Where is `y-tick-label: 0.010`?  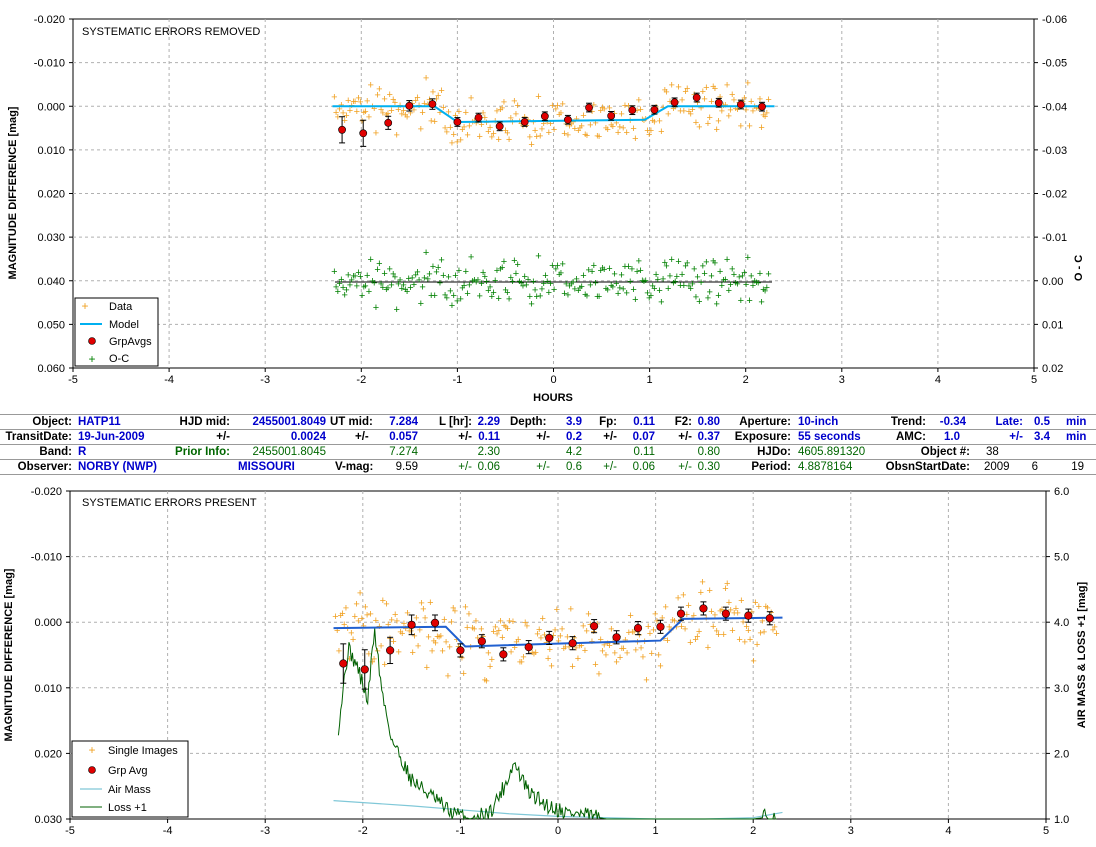 y-tick-label: 0.010 is located at coordinates (48, 689).